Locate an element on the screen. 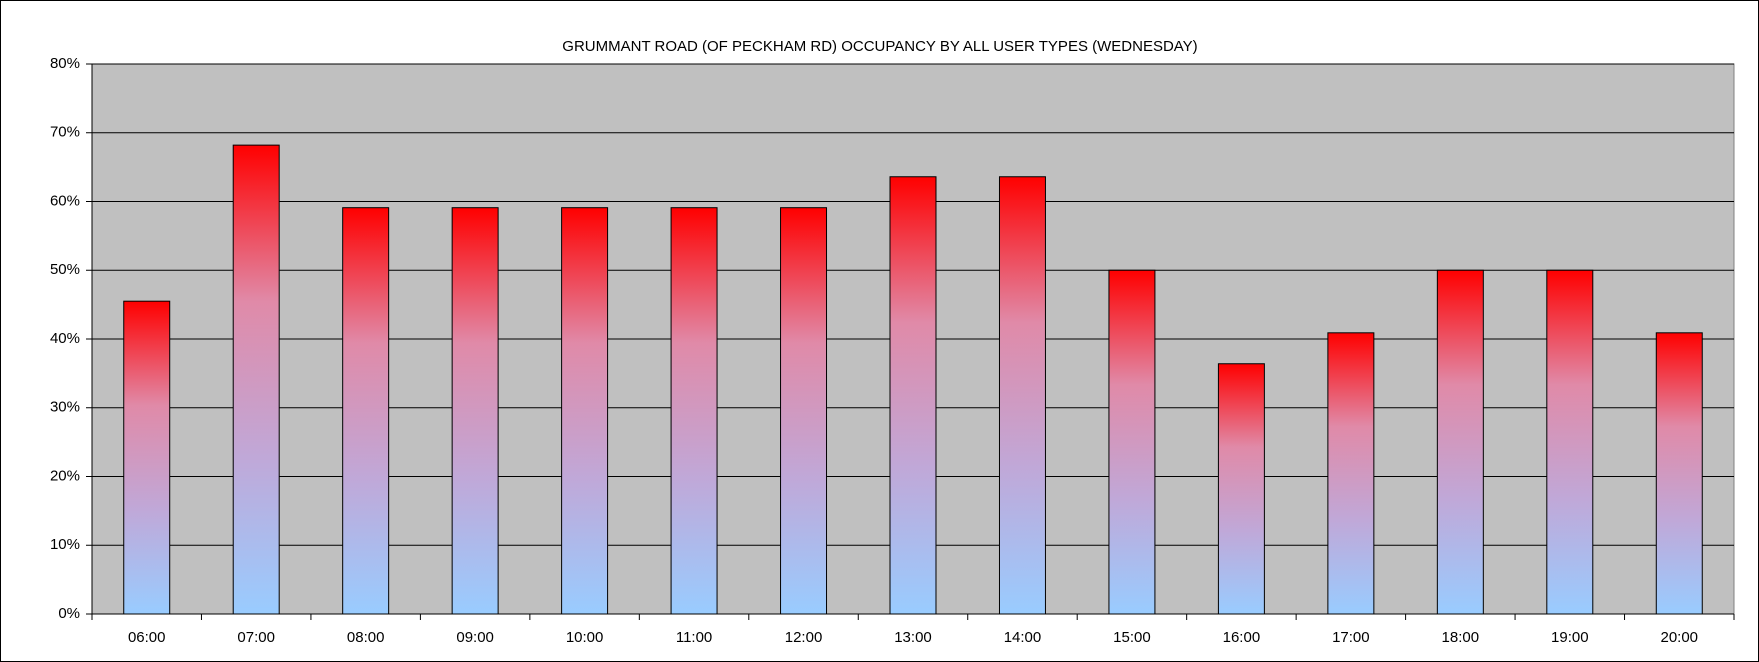 The image size is (1759, 662). x-tick-label: 10:00 is located at coordinates (585, 637).